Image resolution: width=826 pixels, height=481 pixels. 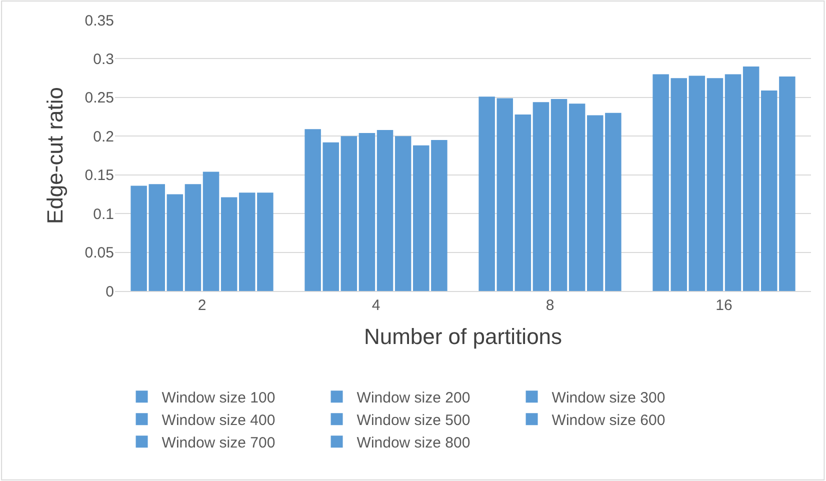 I want to click on legend-label: Window size 600, so click(x=609, y=421).